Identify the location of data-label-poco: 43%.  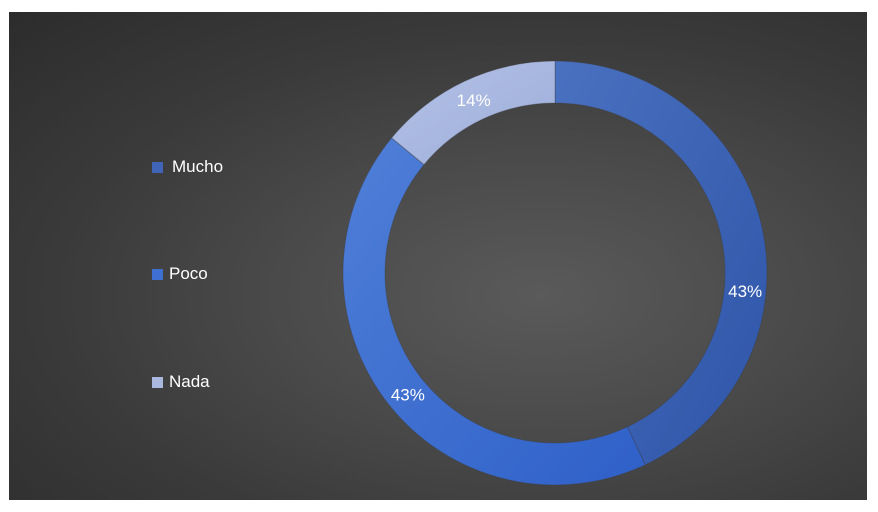
(408, 395).